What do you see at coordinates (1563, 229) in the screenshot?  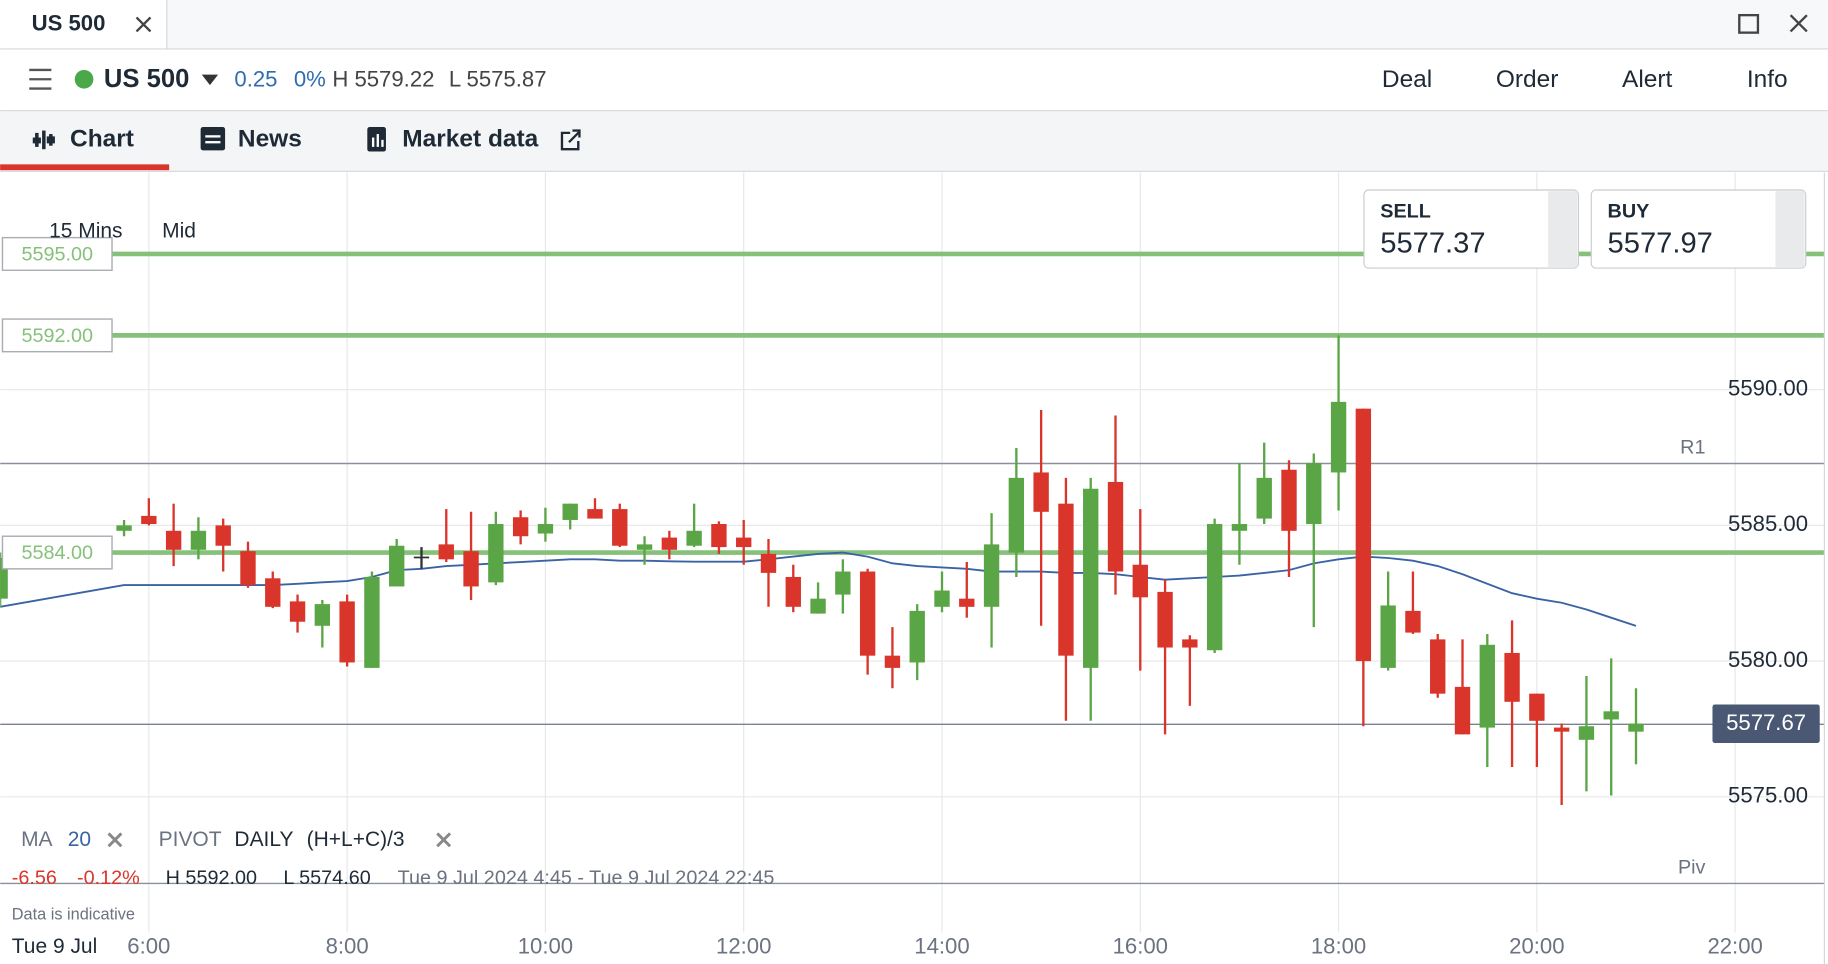 I see `sell-strip` at bounding box center [1563, 229].